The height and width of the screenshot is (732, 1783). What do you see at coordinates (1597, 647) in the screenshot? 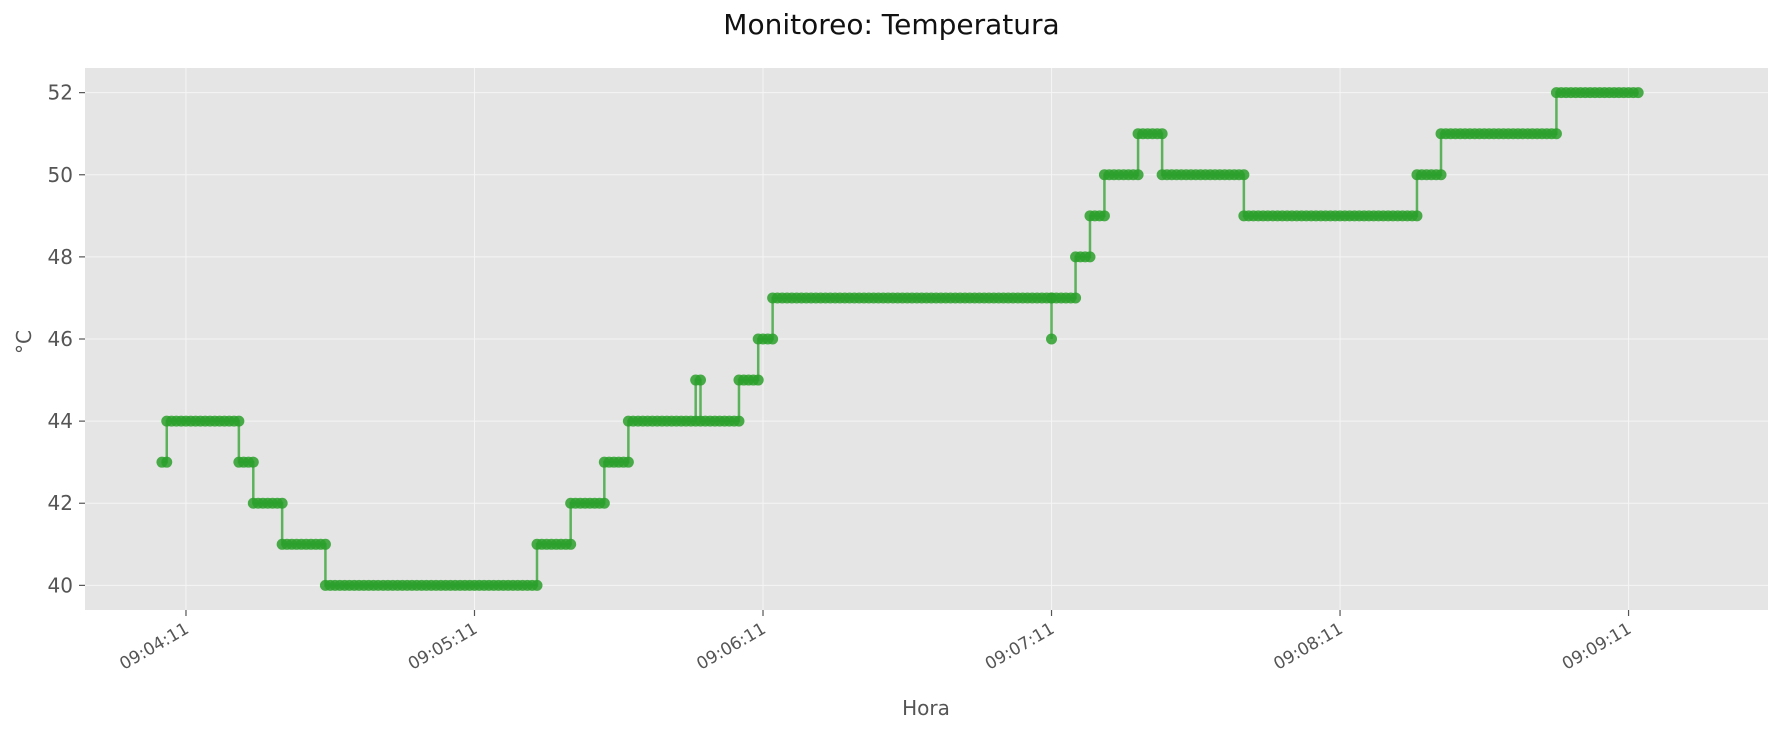
I see `x-tick-label: 09:09:11` at bounding box center [1597, 647].